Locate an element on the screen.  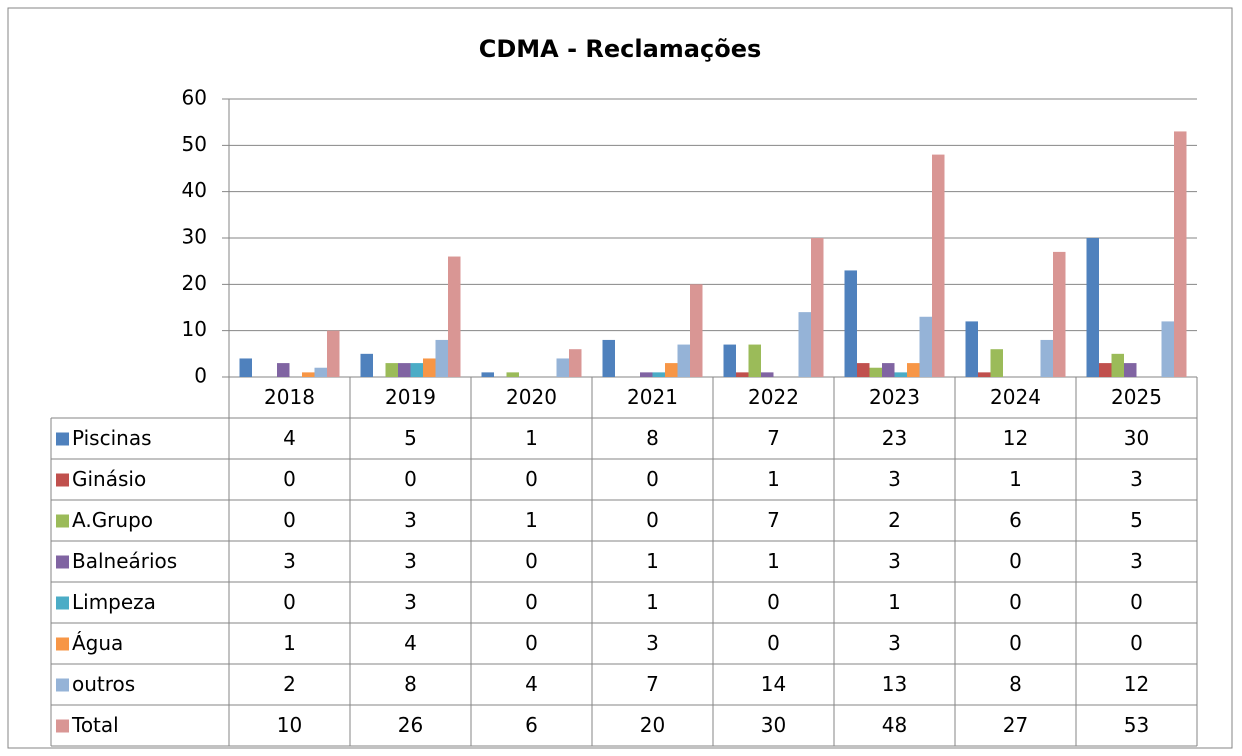
legend-label: Limpeza is located at coordinates (114, 602).